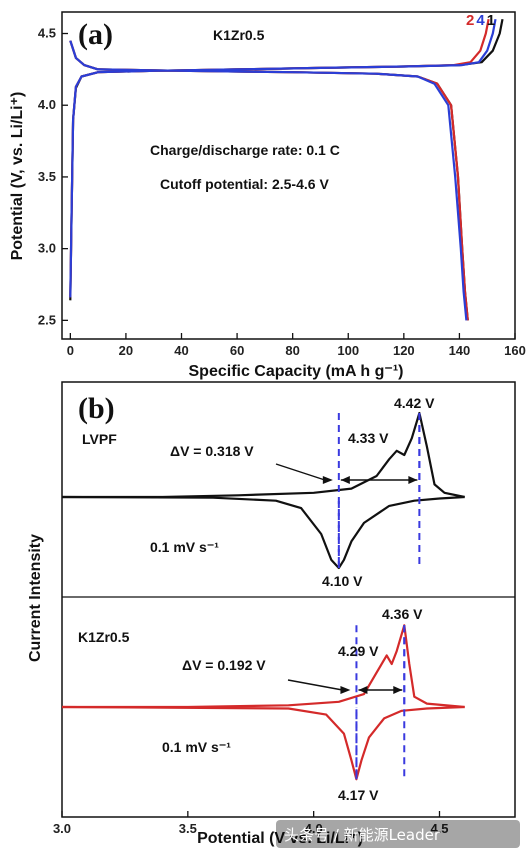 Image resolution: width=528 pixels, height=856 pixels. What do you see at coordinates (181, 350) in the screenshot?
I see `x-tick-label-a: 40` at bounding box center [181, 350].